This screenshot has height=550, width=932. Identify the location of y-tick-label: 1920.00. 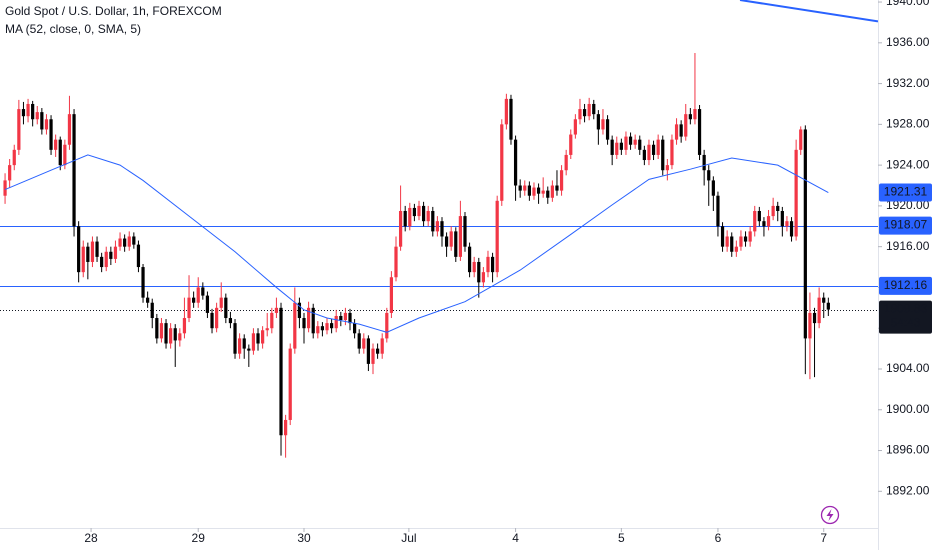
(908, 205).